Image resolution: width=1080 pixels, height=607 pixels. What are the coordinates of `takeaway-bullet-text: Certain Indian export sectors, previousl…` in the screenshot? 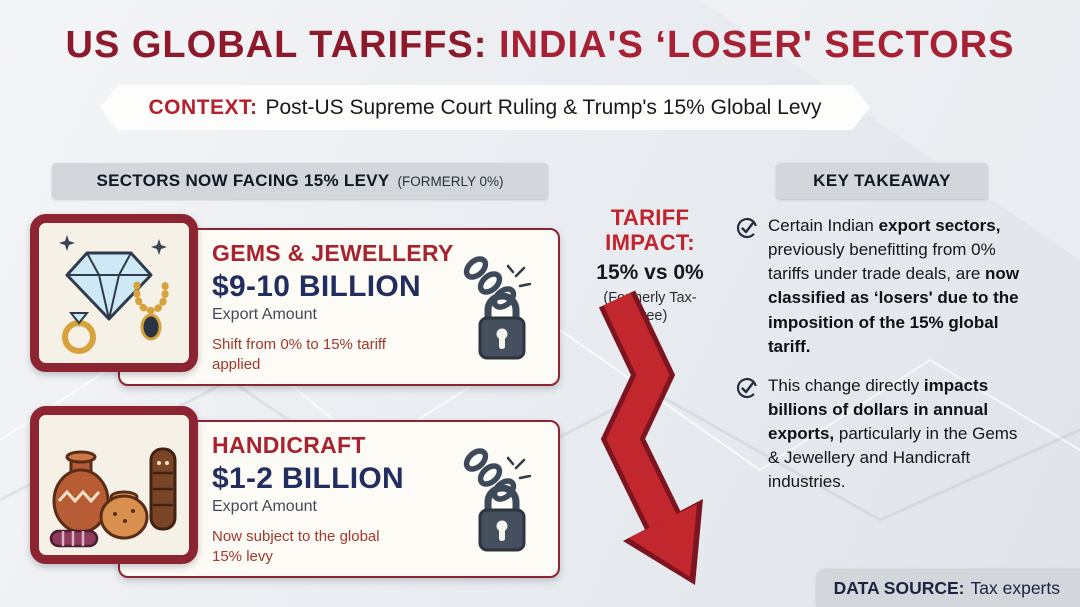 It's located at (894, 286).